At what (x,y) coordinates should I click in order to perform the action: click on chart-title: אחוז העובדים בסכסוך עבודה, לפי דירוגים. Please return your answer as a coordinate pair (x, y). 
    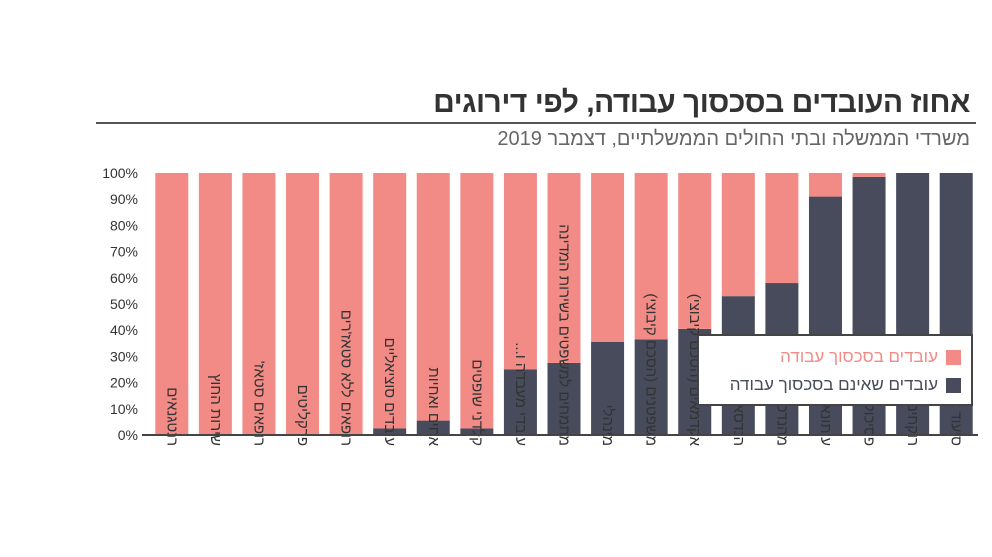
    Looking at the image, I should click on (701, 102).